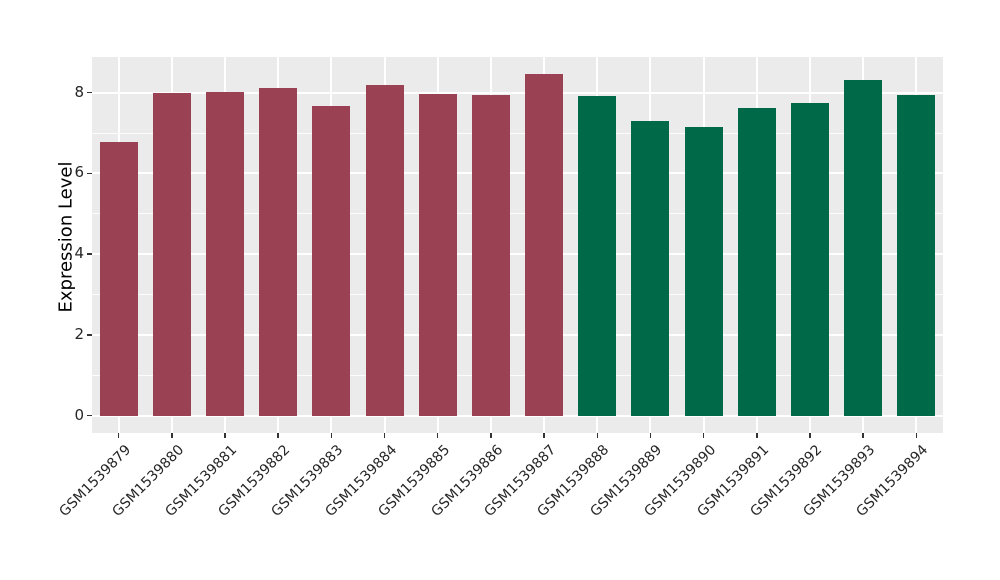 The image size is (1000, 580). Describe the element at coordinates (79, 91) in the screenshot. I see `y-tick-label: 8` at that location.